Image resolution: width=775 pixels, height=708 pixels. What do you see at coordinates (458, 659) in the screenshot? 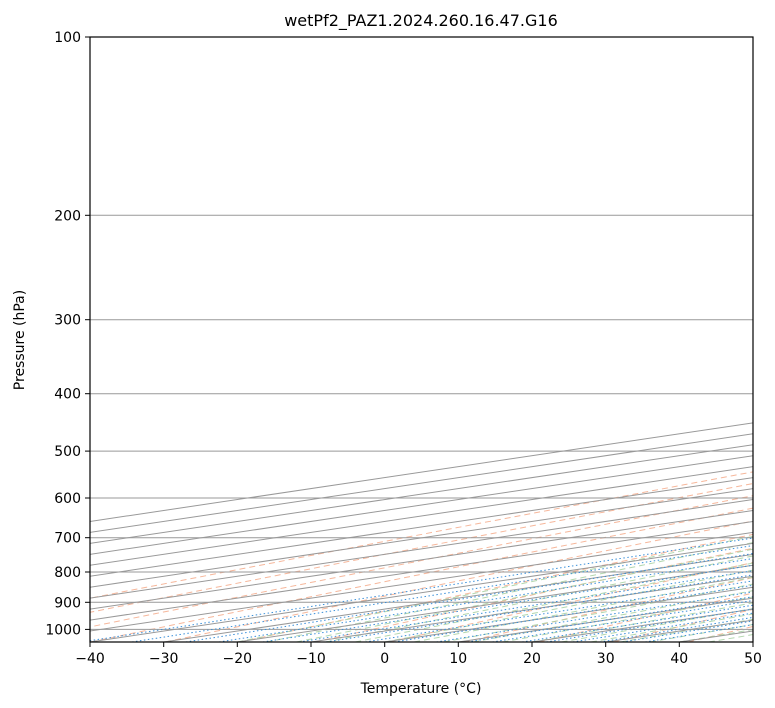
I see `x-tick-label: 10` at bounding box center [458, 659].